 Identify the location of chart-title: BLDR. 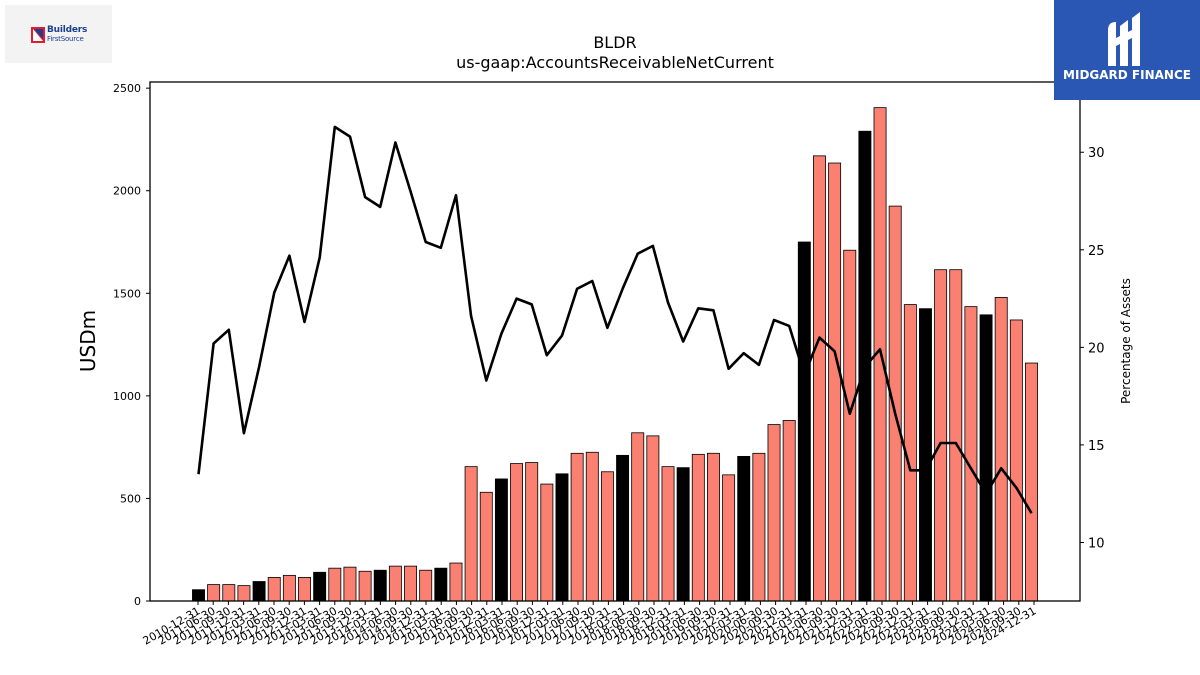
(614, 42).